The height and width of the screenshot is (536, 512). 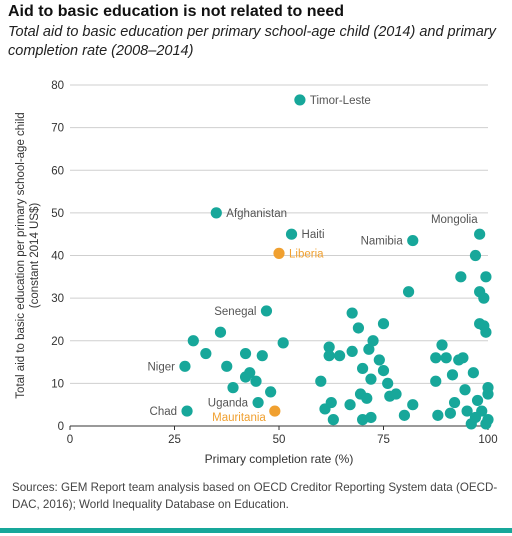 I want to click on x-axis-ticks: 0 25 50 75 100, so click(x=282, y=436).